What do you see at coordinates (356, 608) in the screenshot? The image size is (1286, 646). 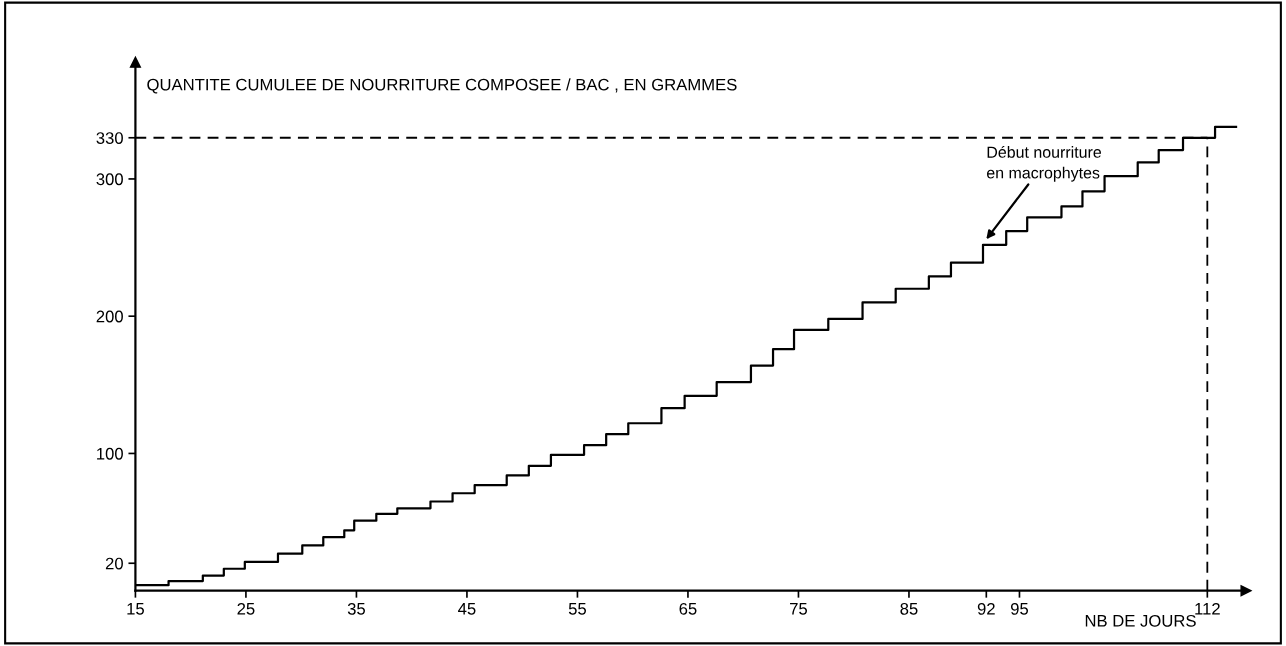 I see `x-tick-label: 35` at bounding box center [356, 608].